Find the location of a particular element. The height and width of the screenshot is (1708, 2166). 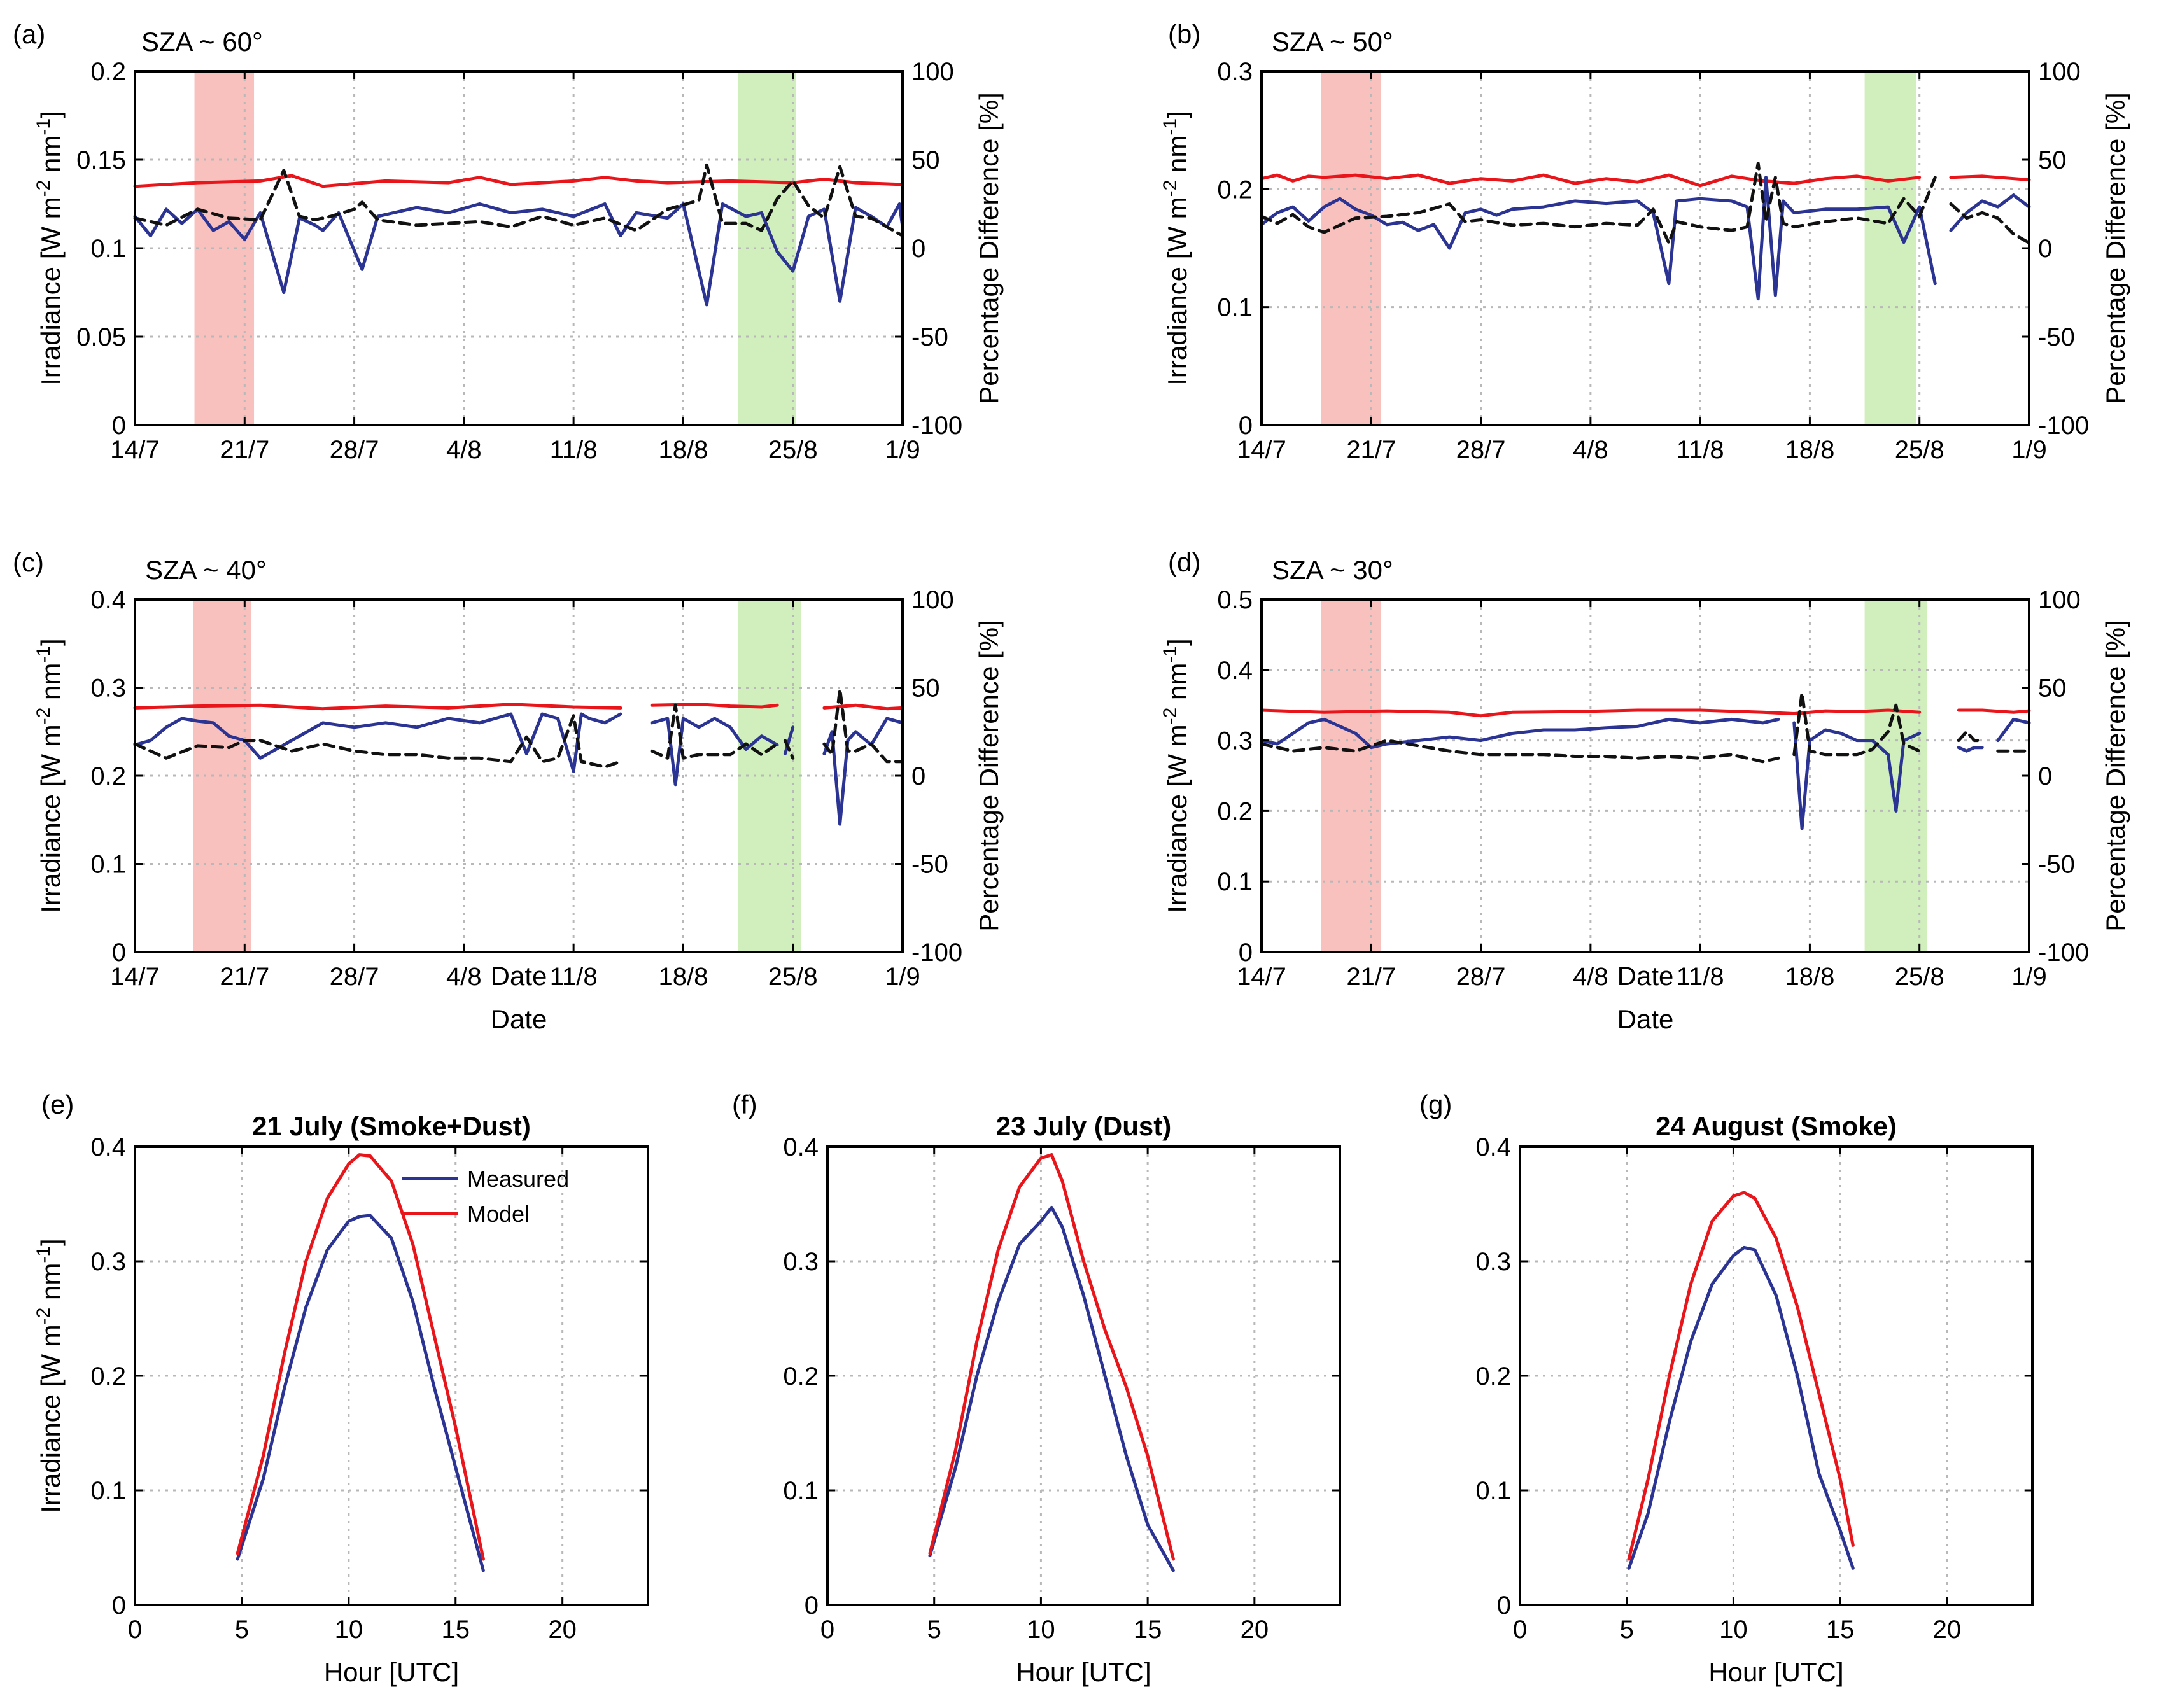

panel-label: (f) is located at coordinates (744, 1104).